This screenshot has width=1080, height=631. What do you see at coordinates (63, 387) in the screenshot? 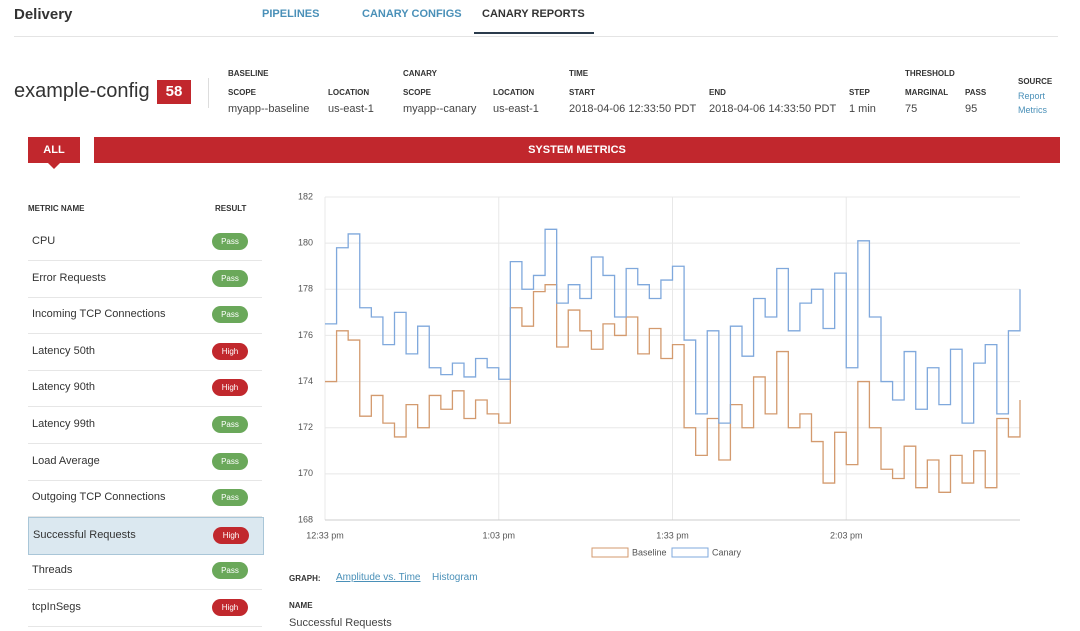
I see `metric-name: Latency 90th` at bounding box center [63, 387].